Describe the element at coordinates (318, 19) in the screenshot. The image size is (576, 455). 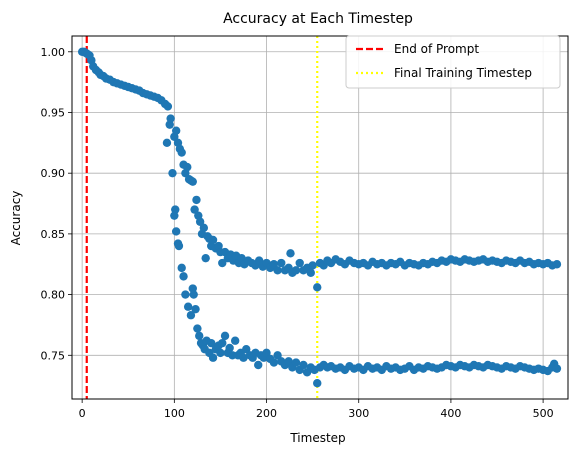
I see `chart-title: Accuracy at Each Timestep` at that location.